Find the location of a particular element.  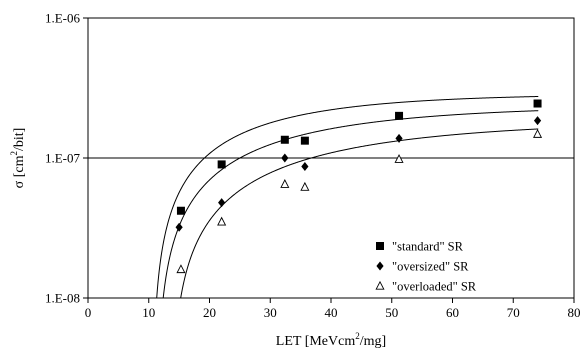

legend-label: "overloaded" SR is located at coordinates (434, 287).